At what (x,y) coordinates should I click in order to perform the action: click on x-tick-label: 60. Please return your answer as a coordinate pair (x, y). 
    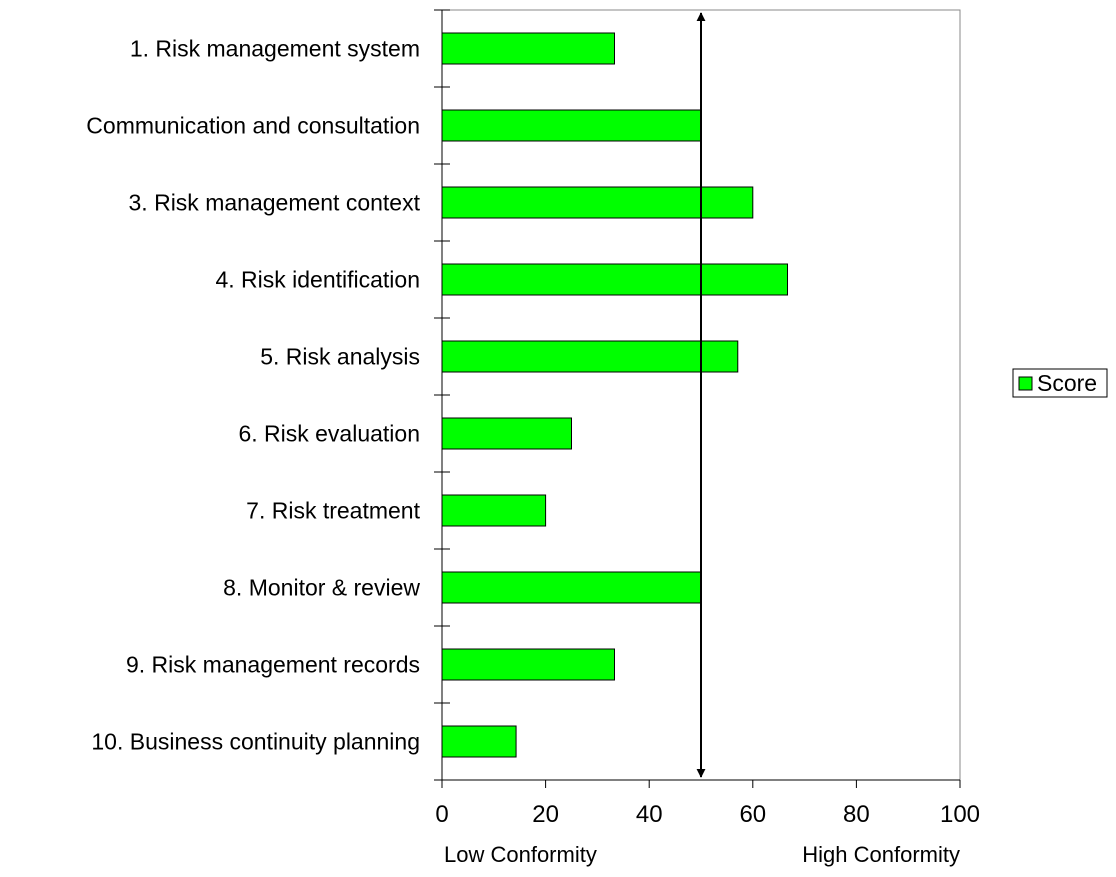
    Looking at the image, I should click on (752, 814).